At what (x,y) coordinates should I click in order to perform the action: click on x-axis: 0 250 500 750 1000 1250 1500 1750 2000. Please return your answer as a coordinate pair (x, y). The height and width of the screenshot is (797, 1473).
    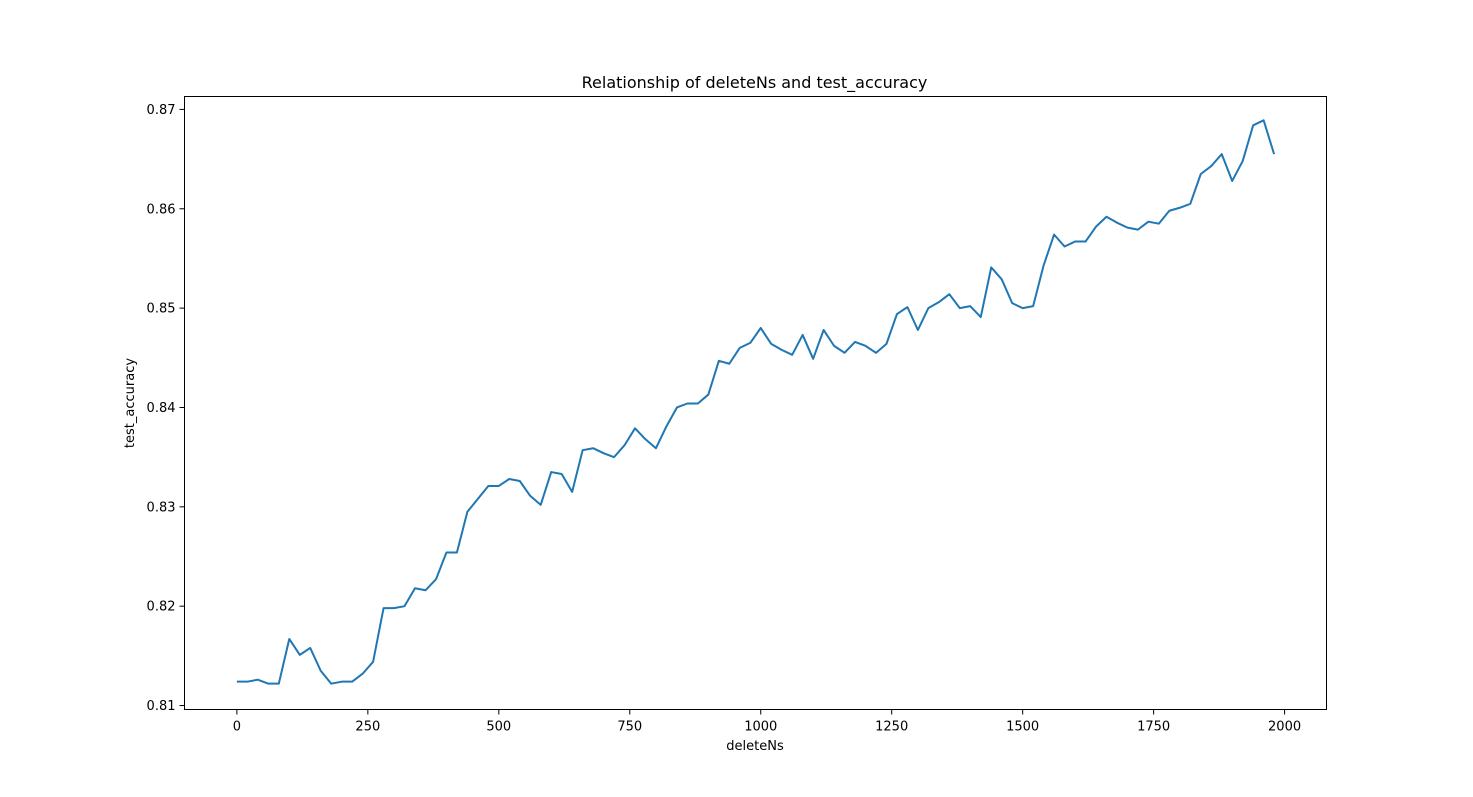
    Looking at the image, I should click on (767, 722).